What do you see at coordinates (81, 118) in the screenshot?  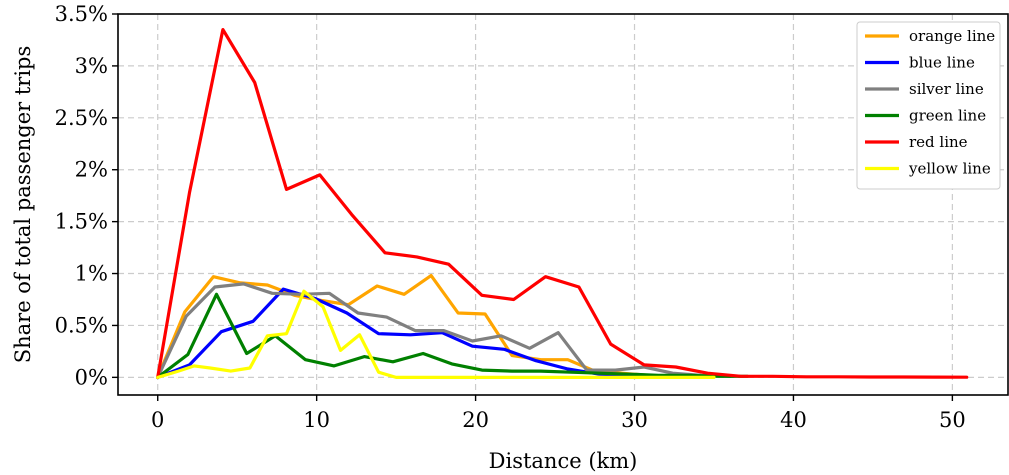 I see `y-tick-label: 2.5%` at bounding box center [81, 118].